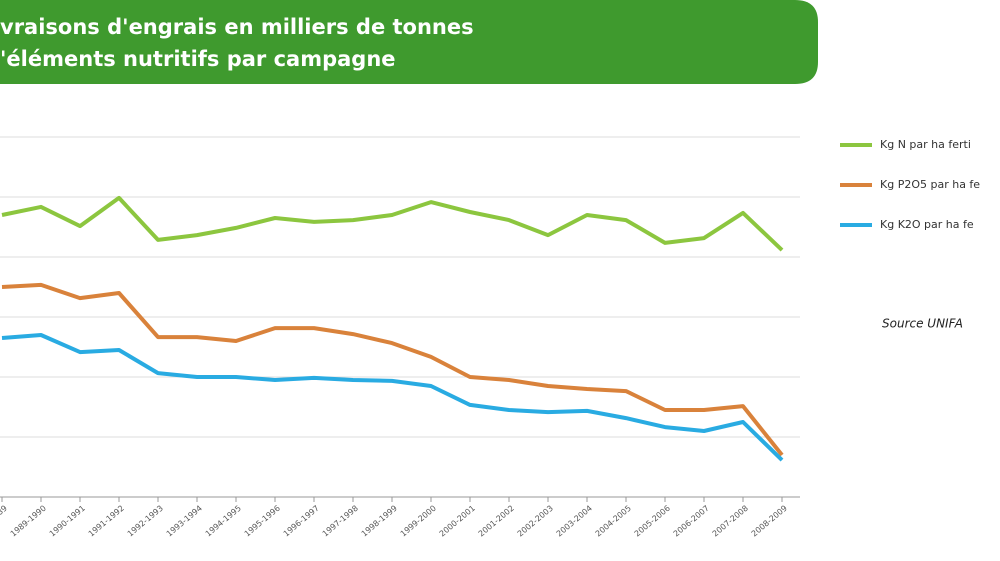 The height and width of the screenshot is (561, 1000). What do you see at coordinates (418, 521) in the screenshot?
I see `x-tick-label: 1999-2000` at bounding box center [418, 521].